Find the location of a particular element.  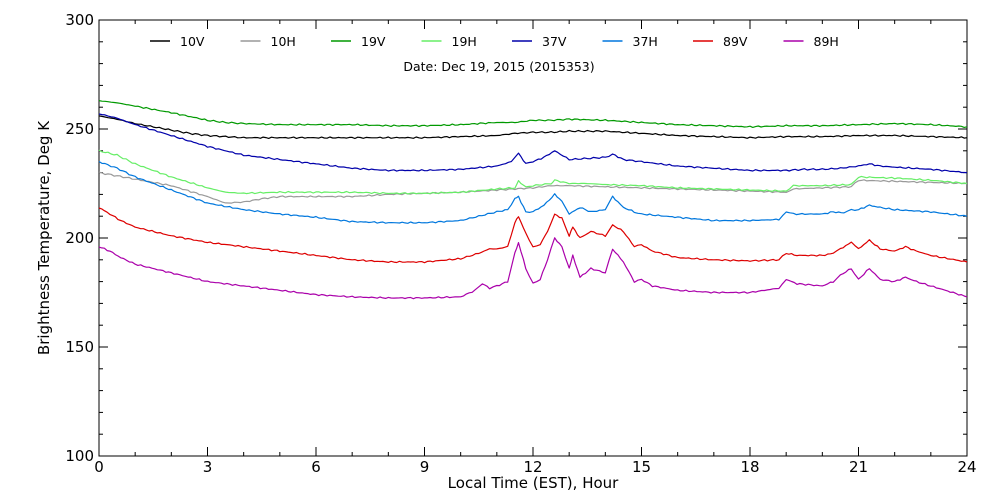

series-line-37h is located at coordinates (533, 192).